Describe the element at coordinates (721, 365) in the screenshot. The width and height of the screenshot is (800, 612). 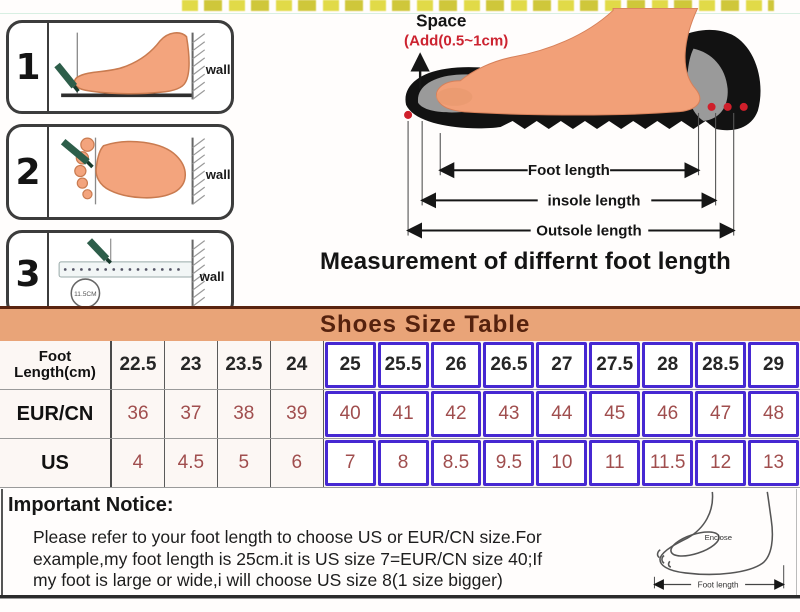
I see `size-cell: 28.5` at that location.